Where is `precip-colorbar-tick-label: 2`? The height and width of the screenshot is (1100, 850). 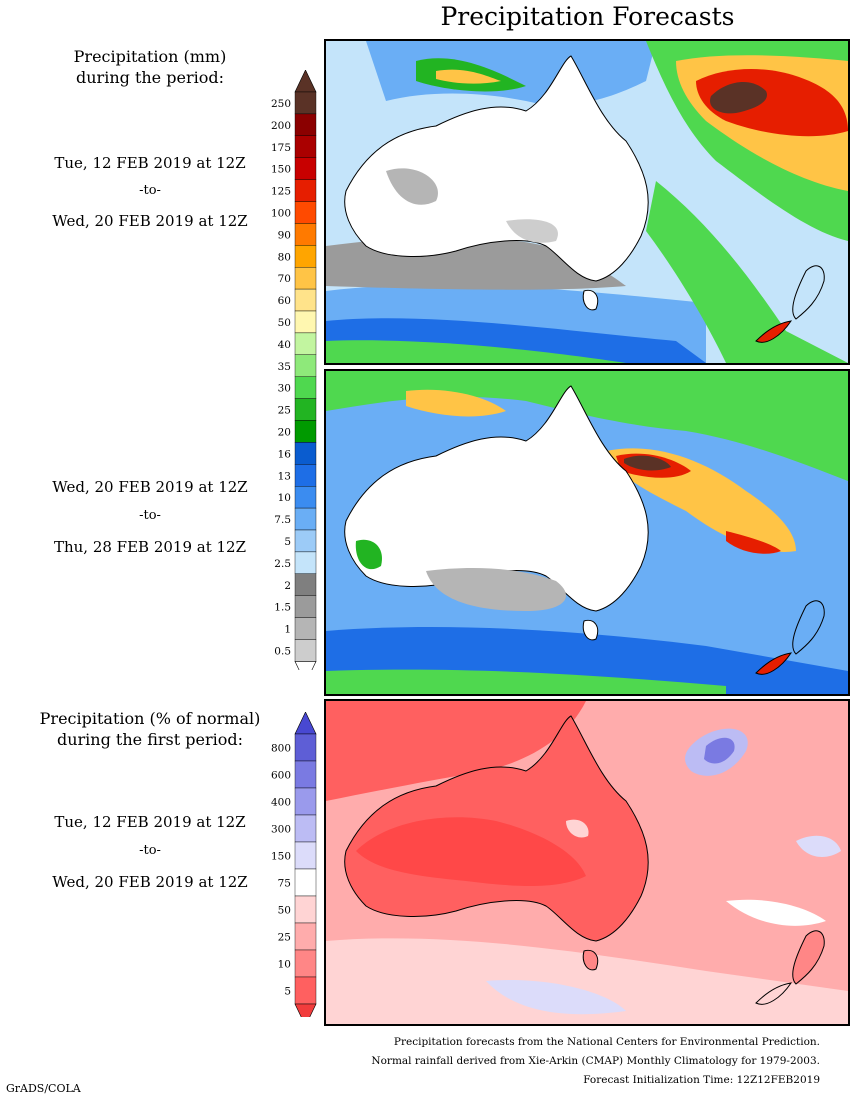 precip-colorbar-tick-label: 2 is located at coordinates (287, 586).